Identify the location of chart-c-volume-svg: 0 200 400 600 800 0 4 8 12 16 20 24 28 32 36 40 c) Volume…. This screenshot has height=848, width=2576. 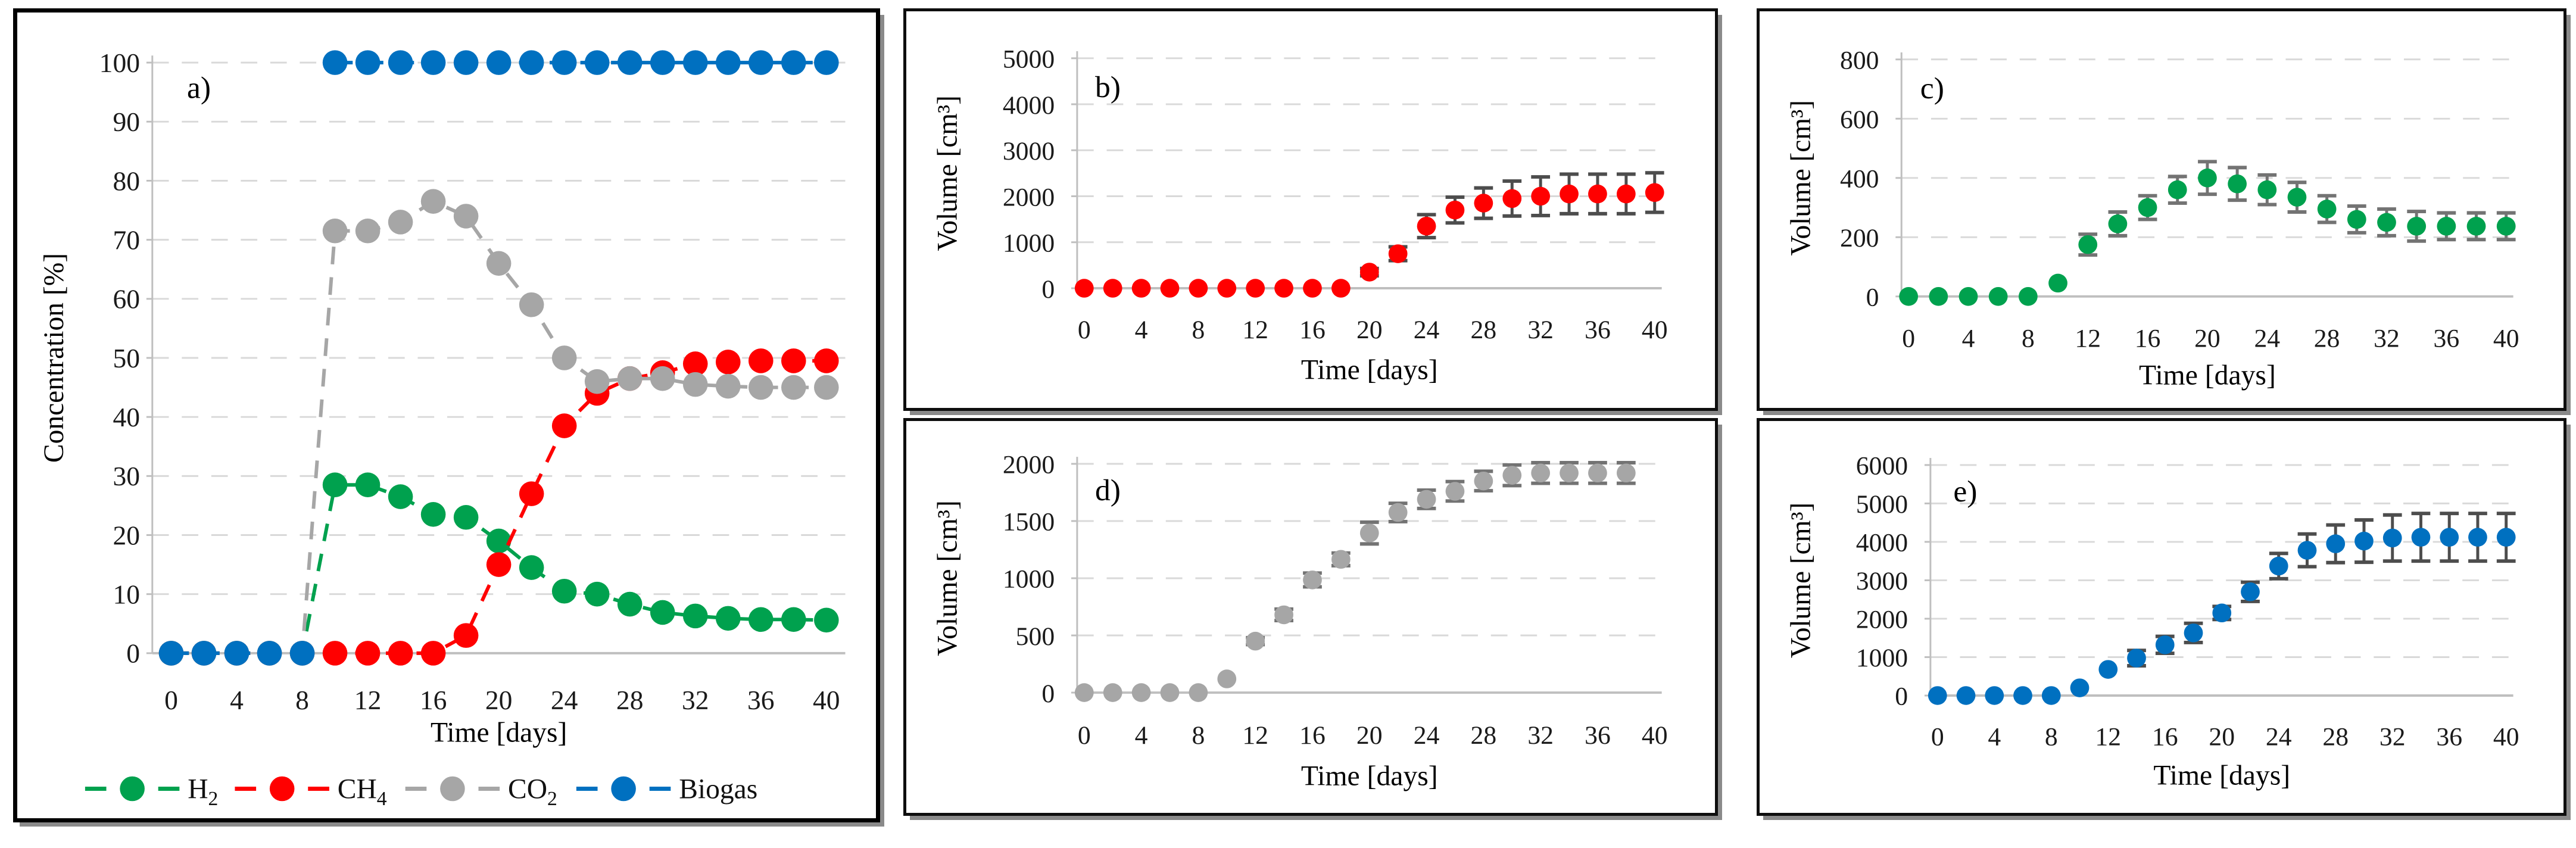
(2152, 219).